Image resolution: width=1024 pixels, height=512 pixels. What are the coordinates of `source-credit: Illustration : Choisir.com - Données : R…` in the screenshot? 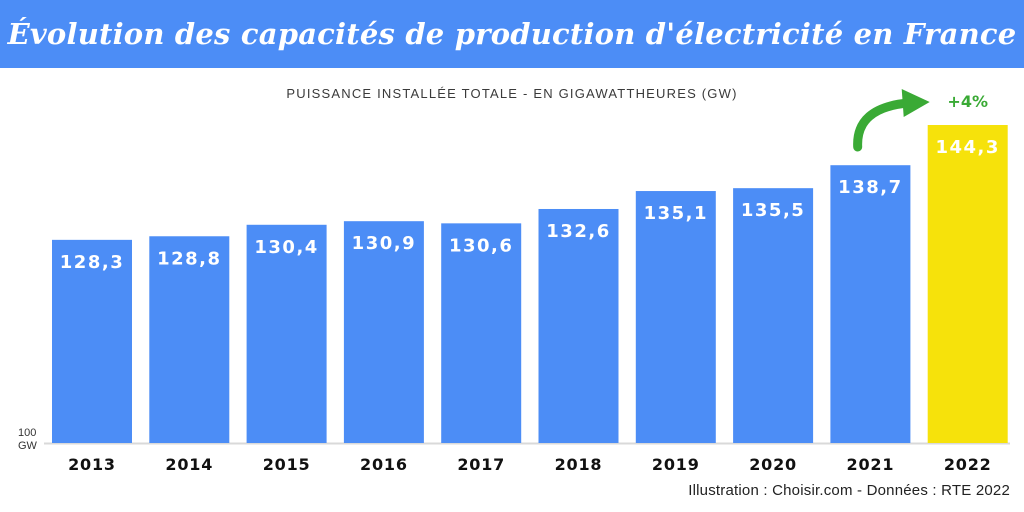 It's located at (849, 490).